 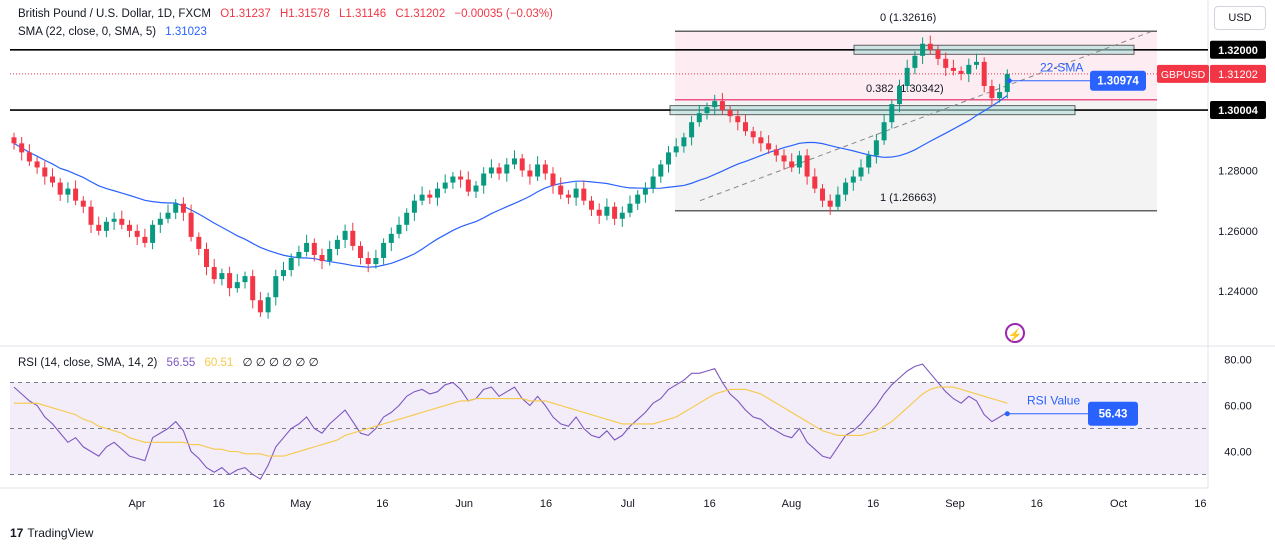 What do you see at coordinates (219, 363) in the screenshot?
I see `rsi-sma-legend-value: 60.51` at bounding box center [219, 363].